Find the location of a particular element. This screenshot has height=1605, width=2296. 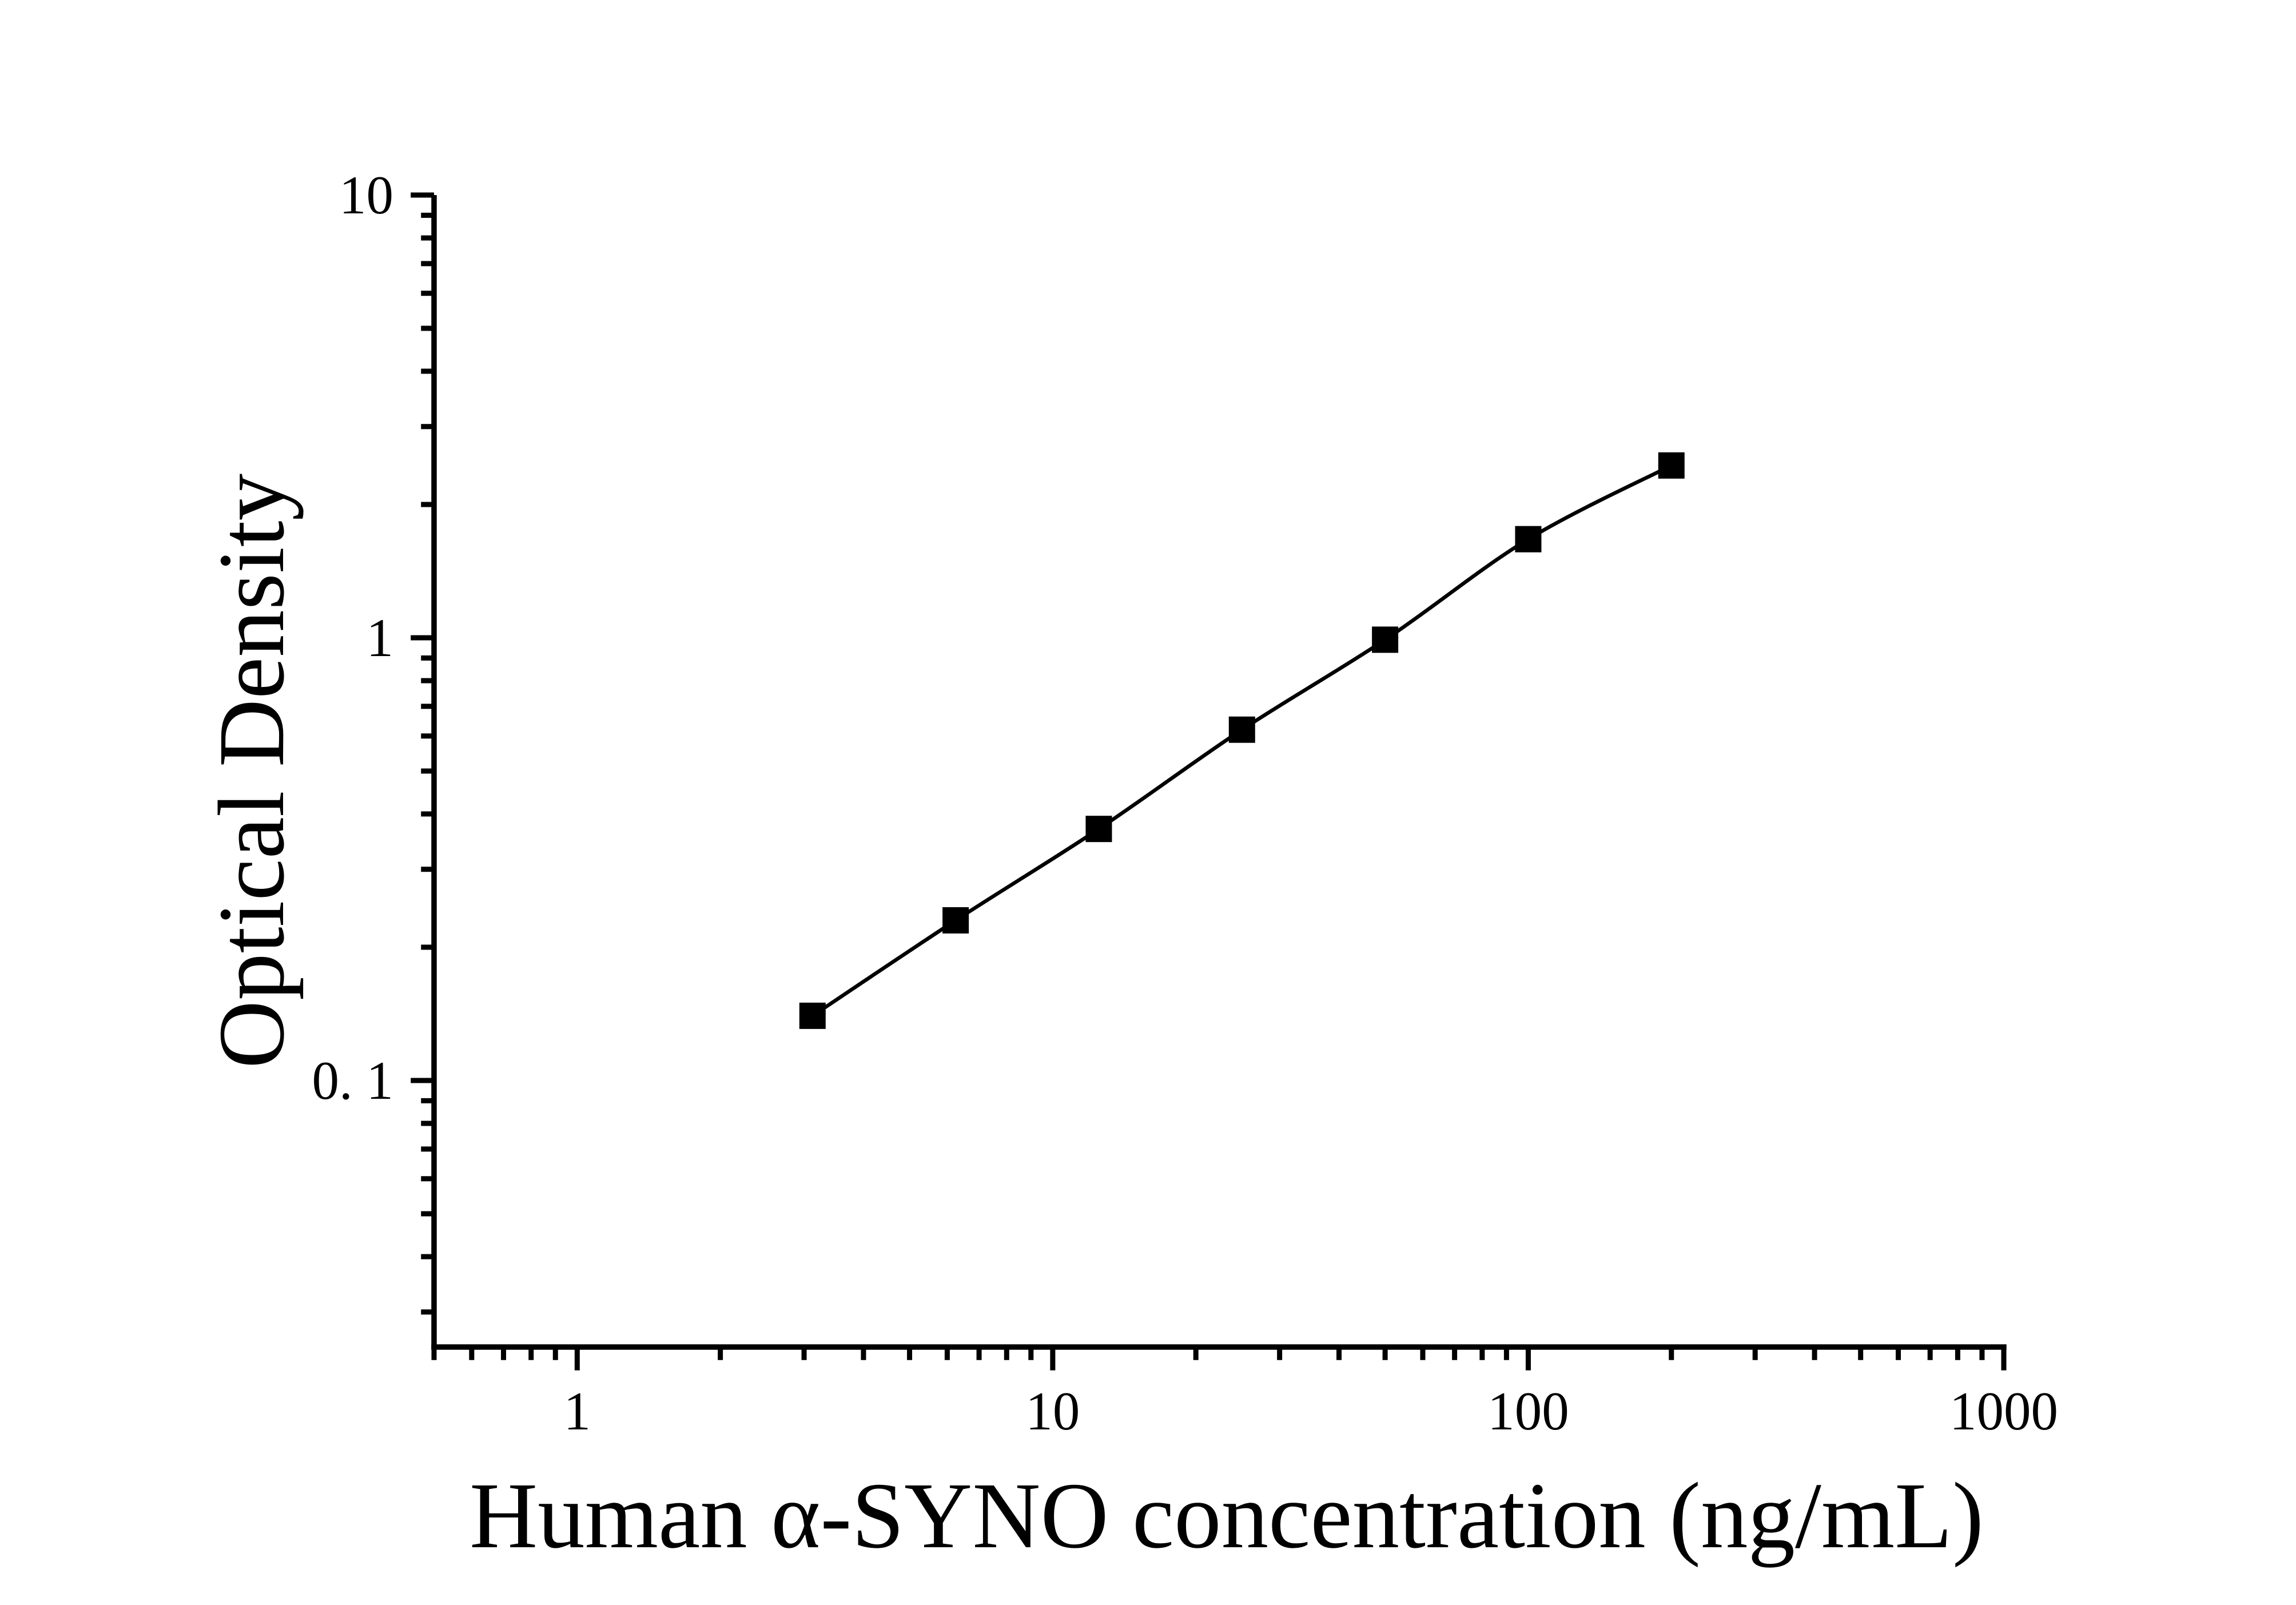

y-axis-title: Optical Density is located at coordinates (251, 771).